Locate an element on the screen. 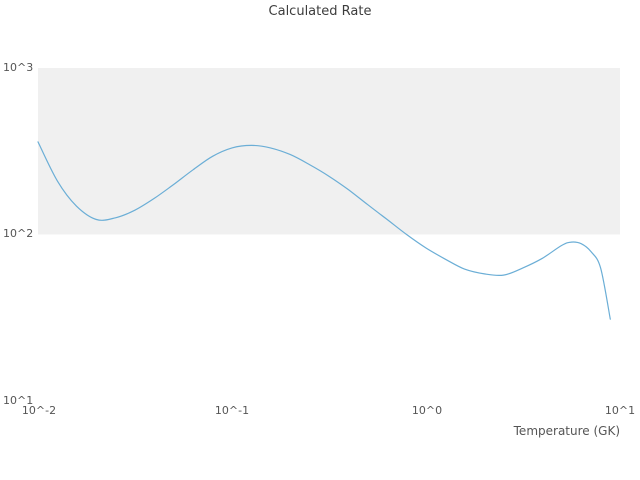 This screenshot has width=640, height=480. y-tick-1e3: 10^3 is located at coordinates (18, 67).